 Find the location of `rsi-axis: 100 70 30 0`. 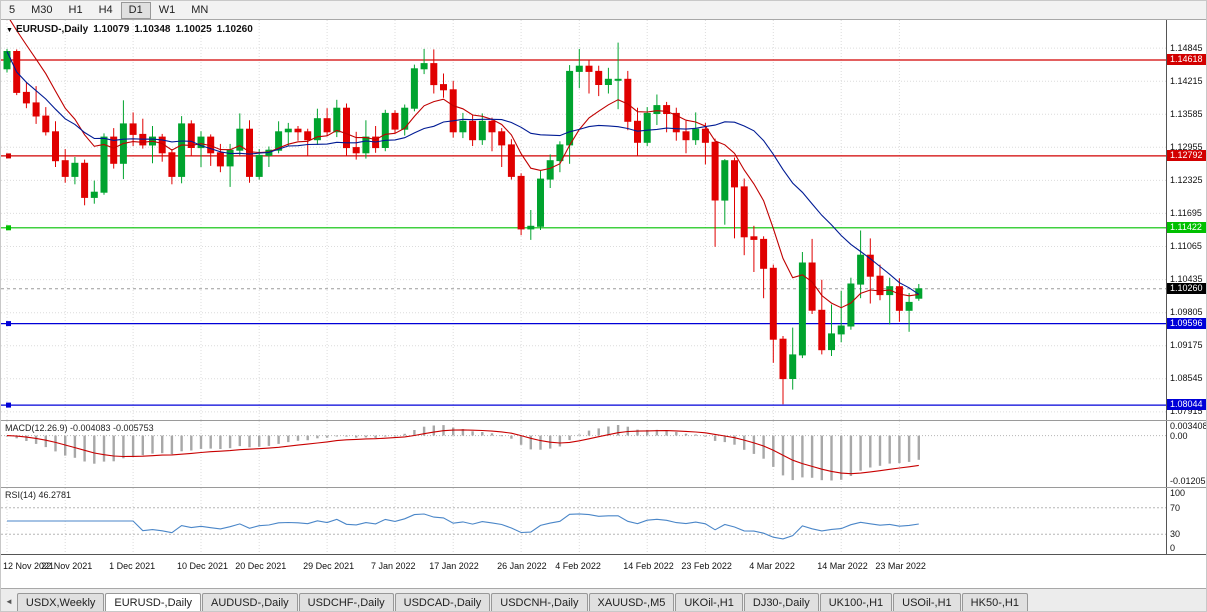

rsi-axis: 100 70 30 0 is located at coordinates (1186, 521).